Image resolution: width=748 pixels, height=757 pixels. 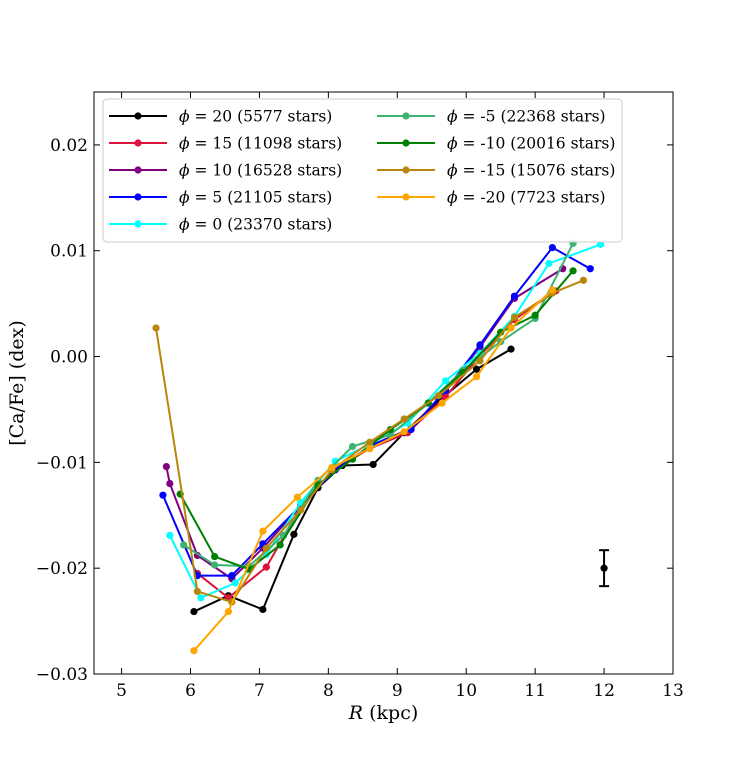 I want to click on error-bar-point, so click(x=604, y=568).